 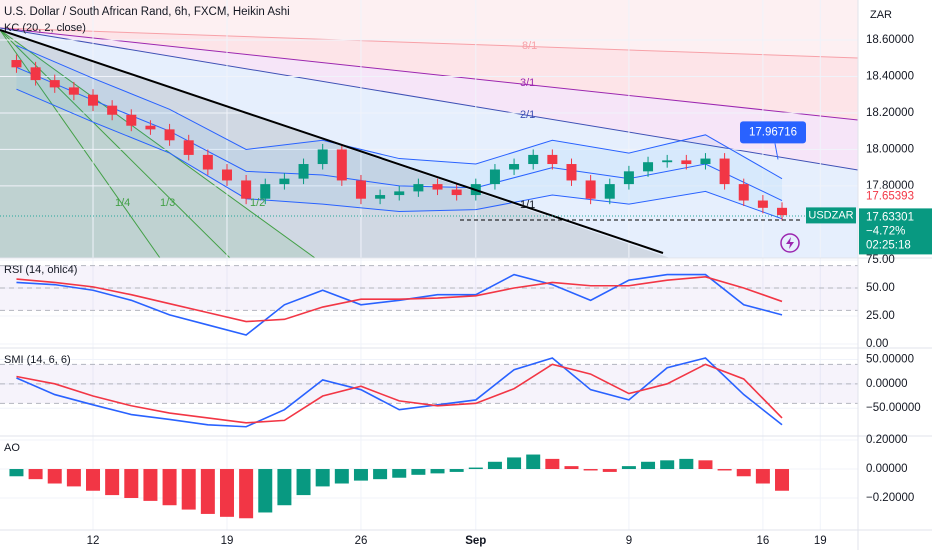 I want to click on symbol-tag, so click(x=831, y=215).